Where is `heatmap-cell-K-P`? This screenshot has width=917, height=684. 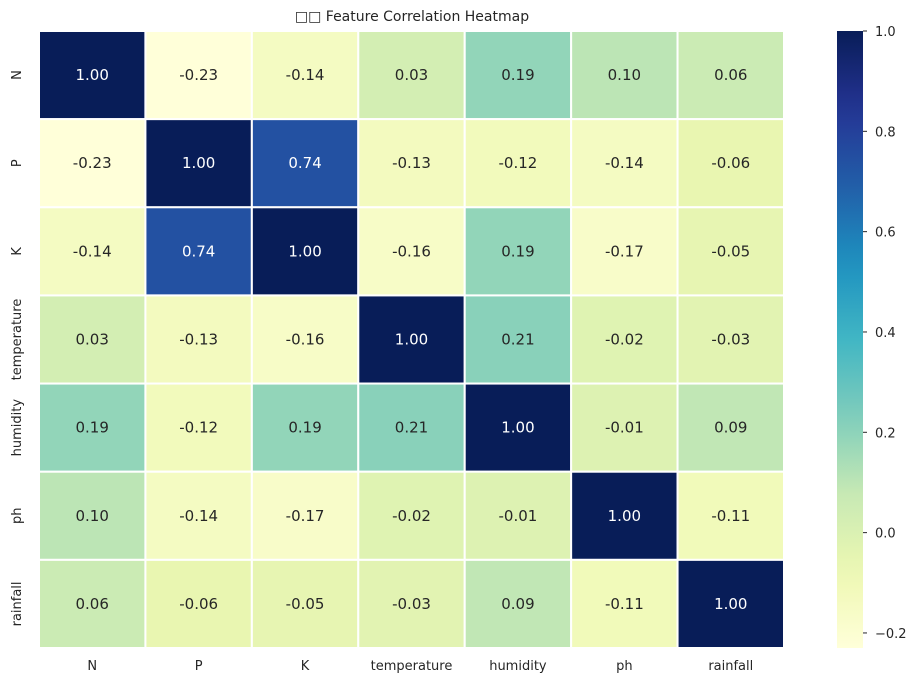 heatmap-cell-K-P is located at coordinates (198, 251).